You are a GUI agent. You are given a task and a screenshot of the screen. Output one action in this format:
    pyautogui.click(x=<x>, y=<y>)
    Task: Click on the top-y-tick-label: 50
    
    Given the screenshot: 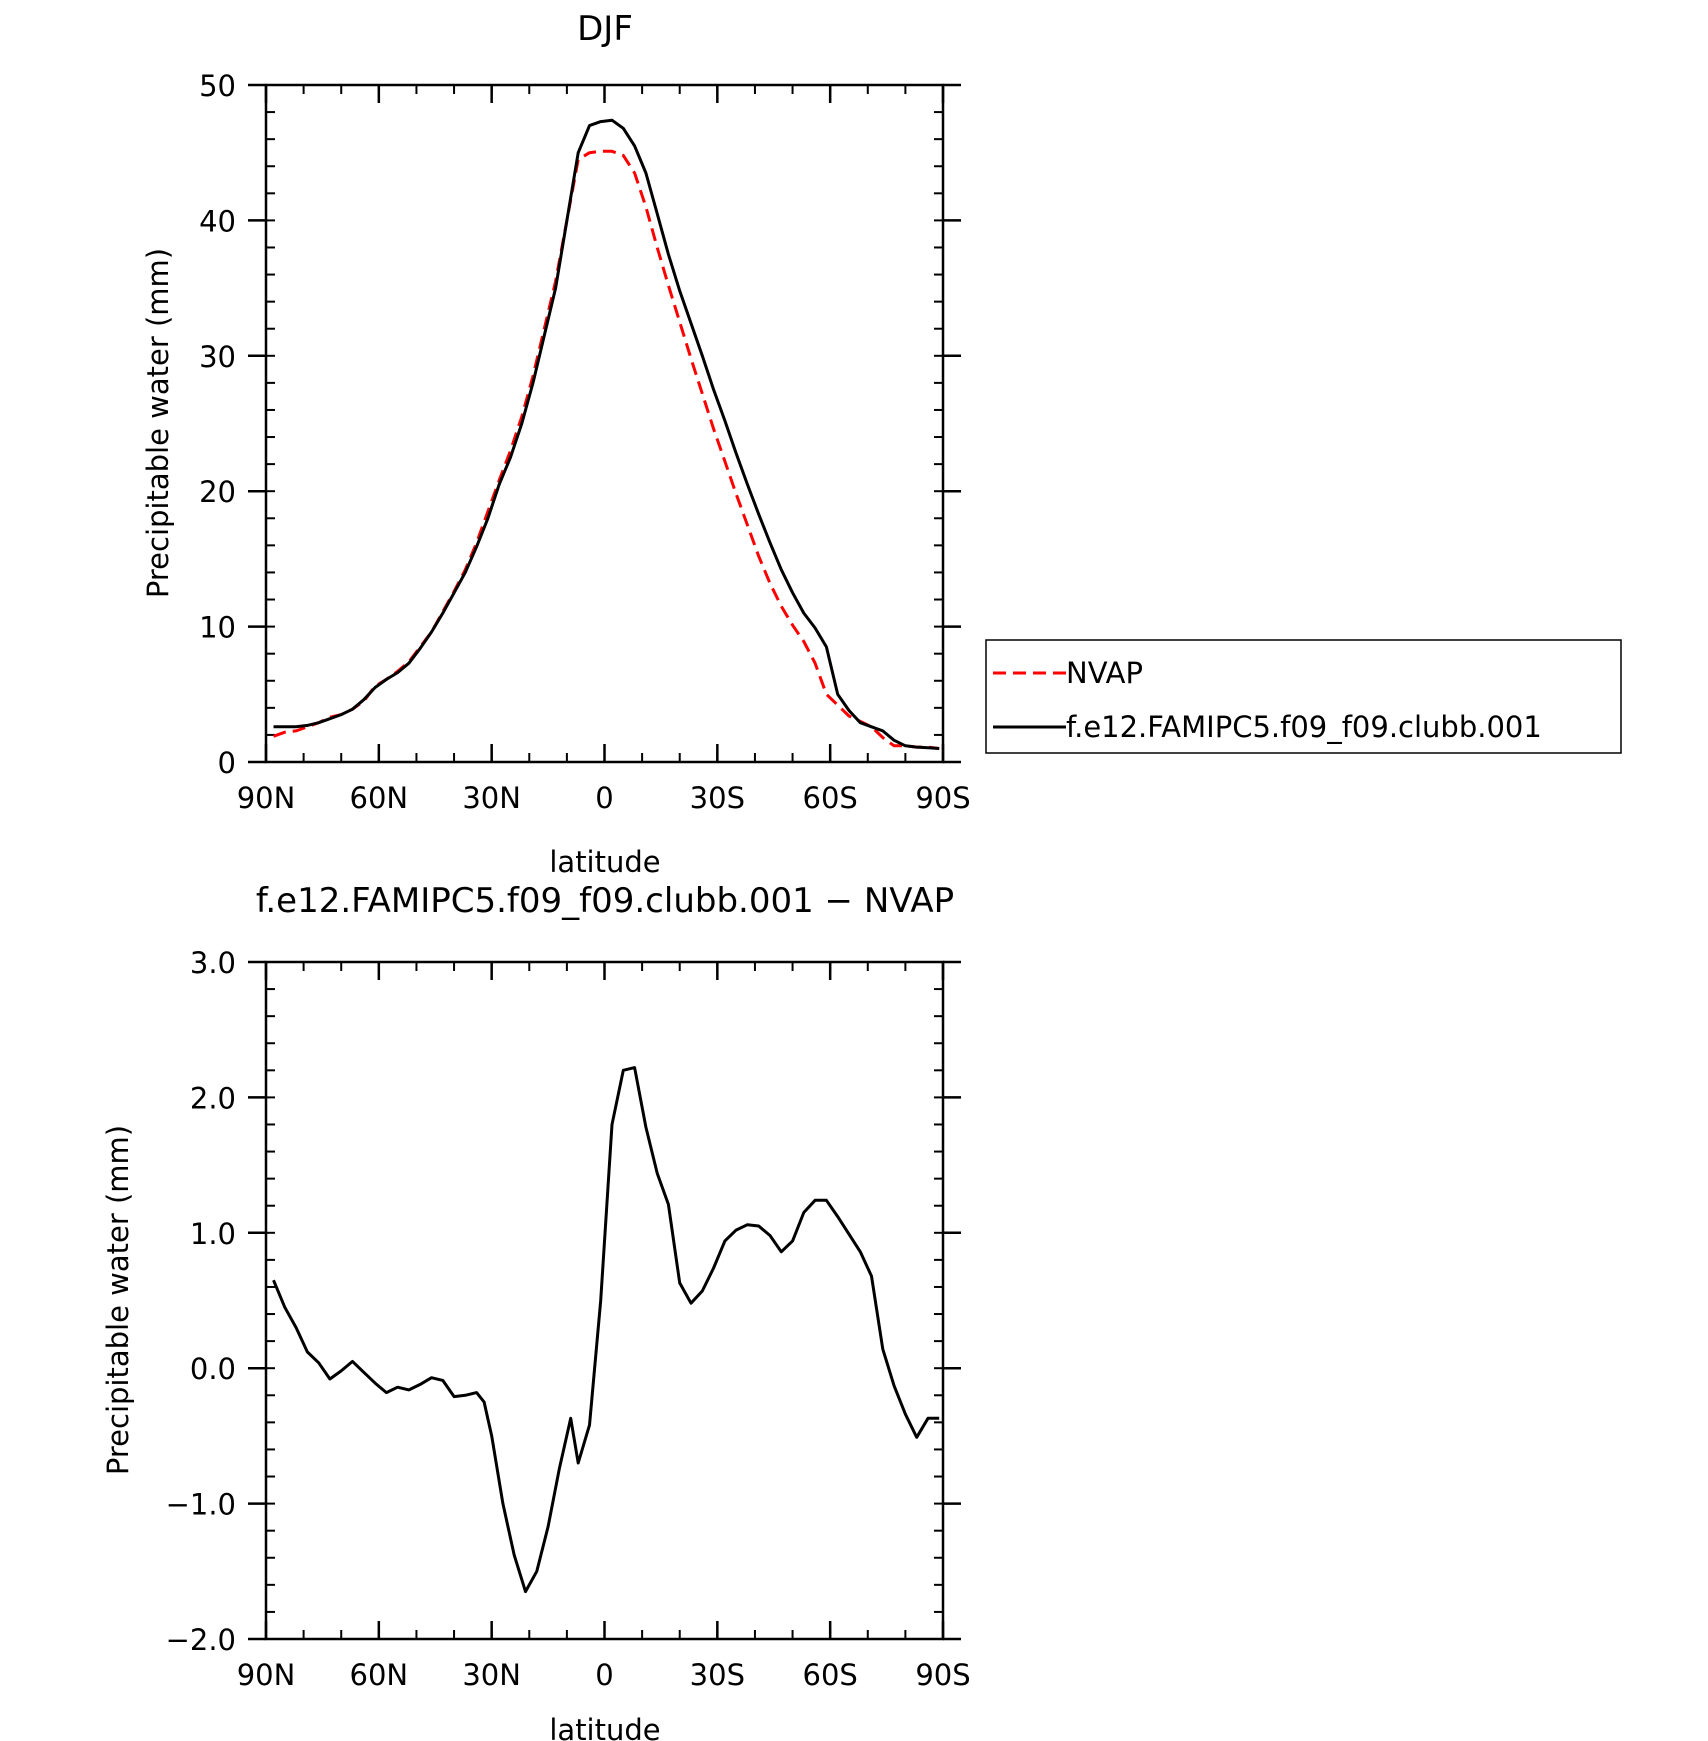 What is the action you would take?
    pyautogui.click(x=217, y=86)
    